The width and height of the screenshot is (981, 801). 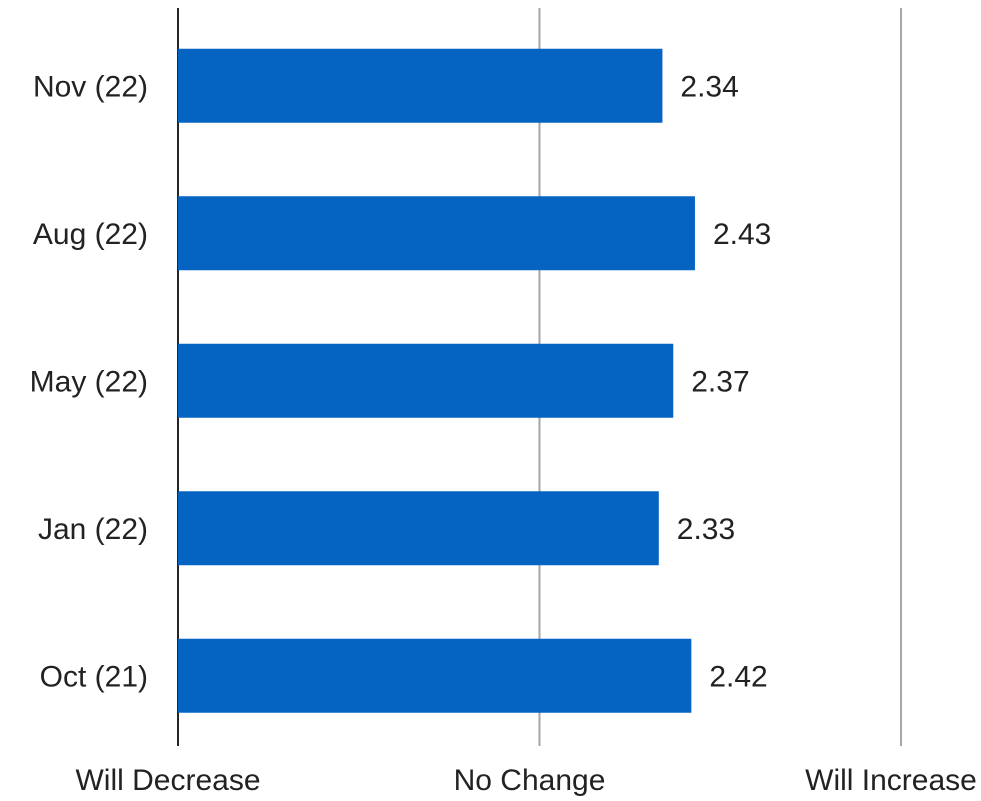 What do you see at coordinates (94, 676) in the screenshot?
I see `category-label-5: Oct (21)` at bounding box center [94, 676].